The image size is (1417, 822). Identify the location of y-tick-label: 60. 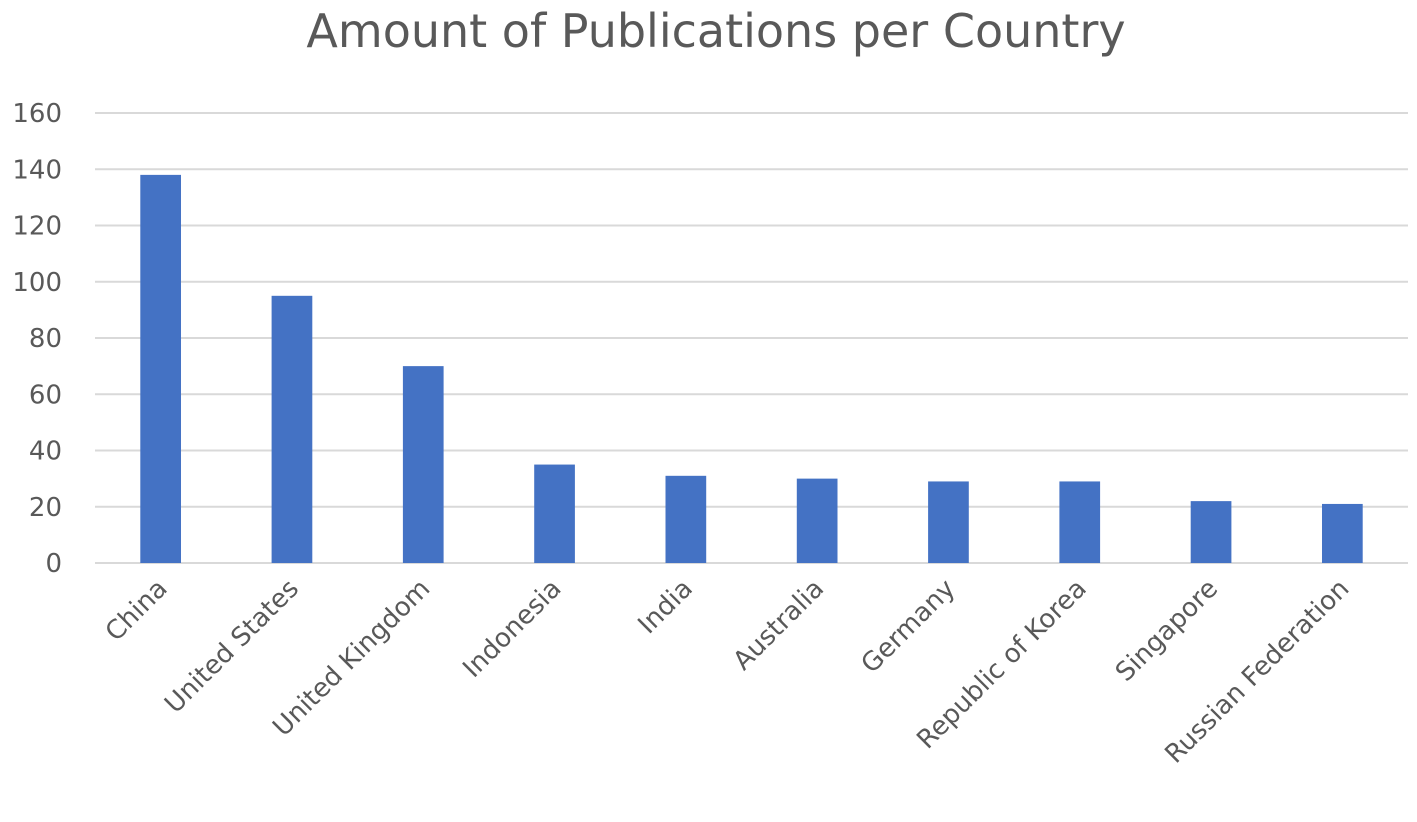
(45, 395).